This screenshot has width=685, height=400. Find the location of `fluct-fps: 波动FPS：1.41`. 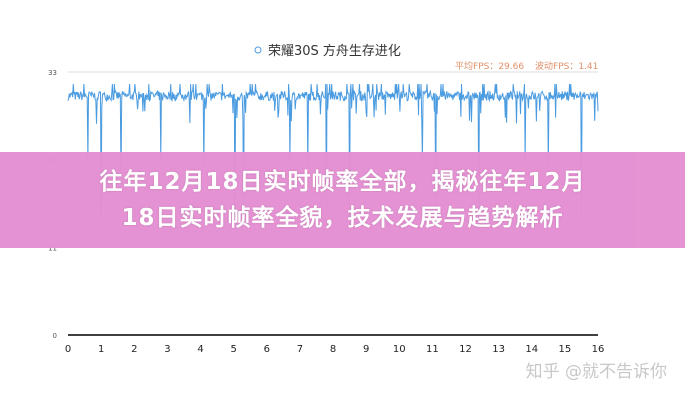

fluct-fps: 波动FPS：1.41 is located at coordinates (566, 66).